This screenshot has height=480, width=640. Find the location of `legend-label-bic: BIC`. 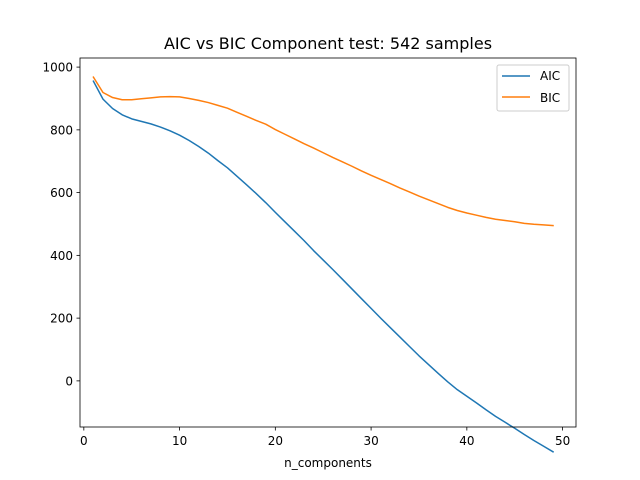

legend-label-bic: BIC is located at coordinates (550, 98).